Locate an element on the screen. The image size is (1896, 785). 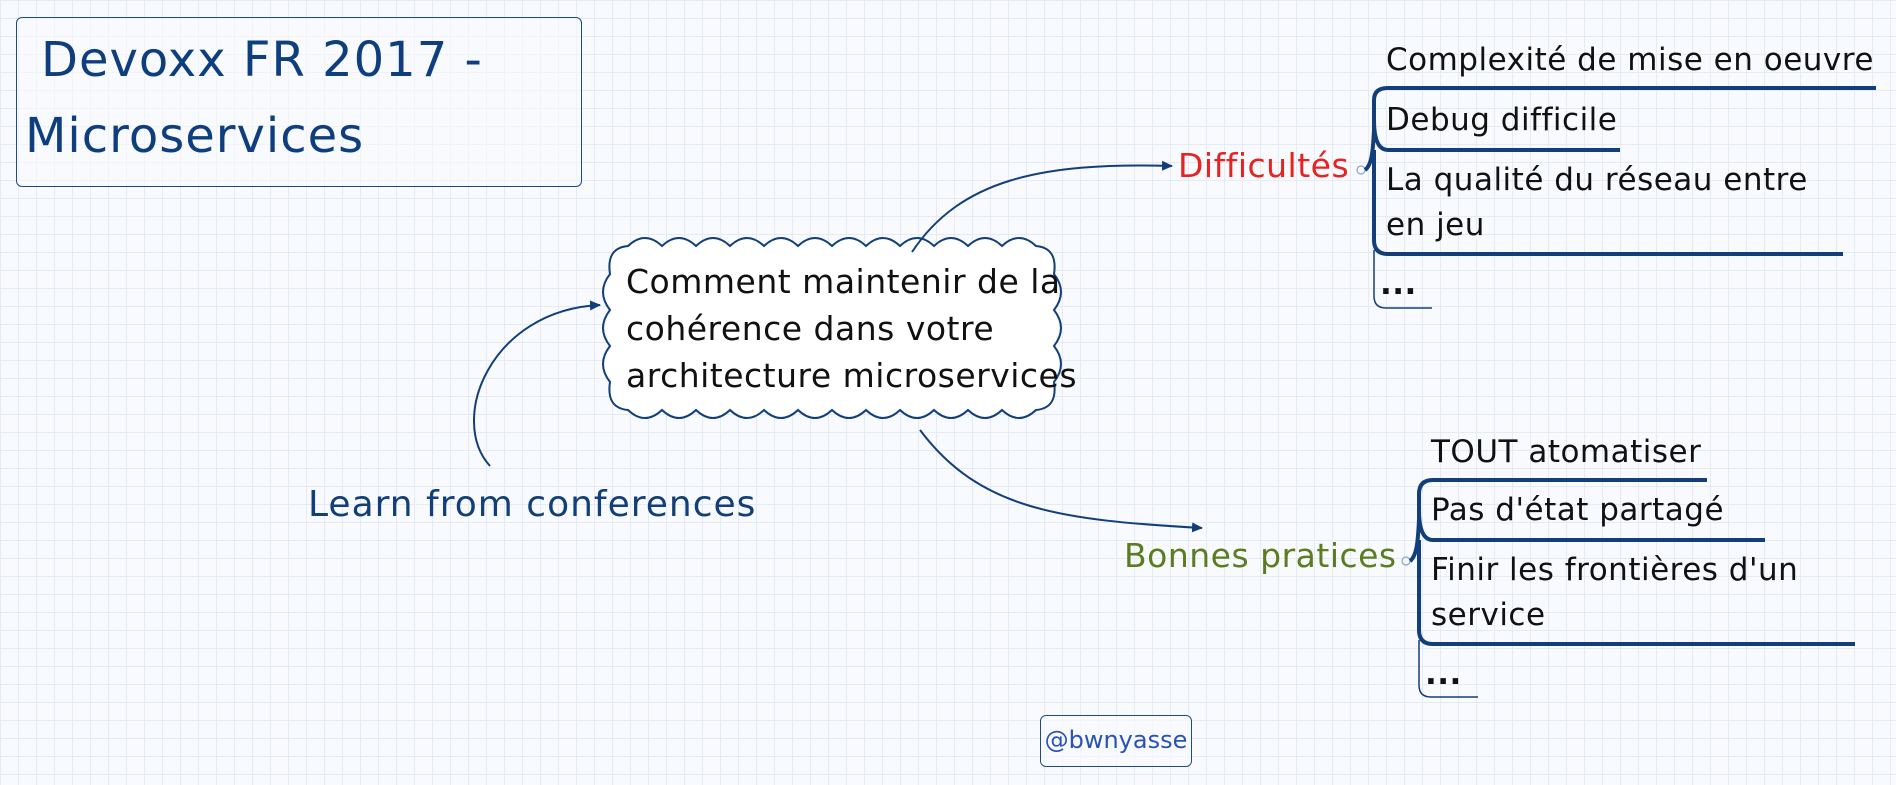
leaf-debug-difficile: Debug difficile is located at coordinates (1502, 120).